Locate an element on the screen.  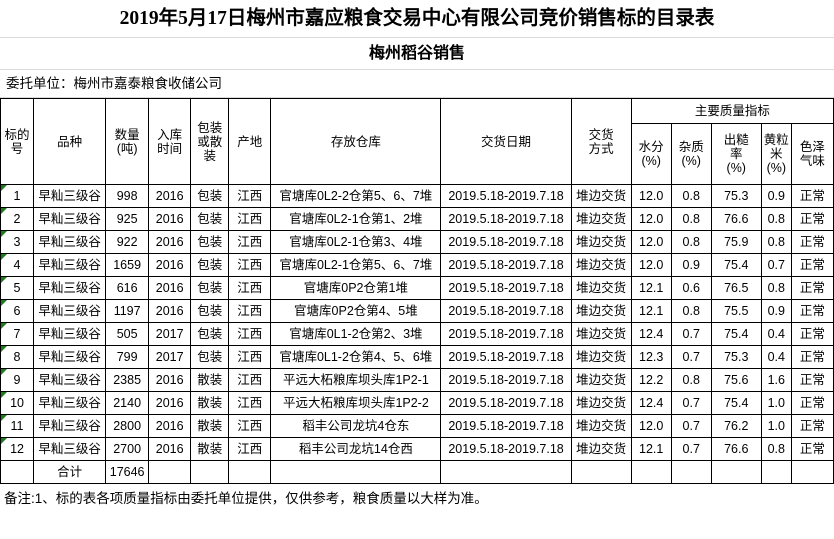
col-header-variety: 品种 is located at coordinates (70, 141).